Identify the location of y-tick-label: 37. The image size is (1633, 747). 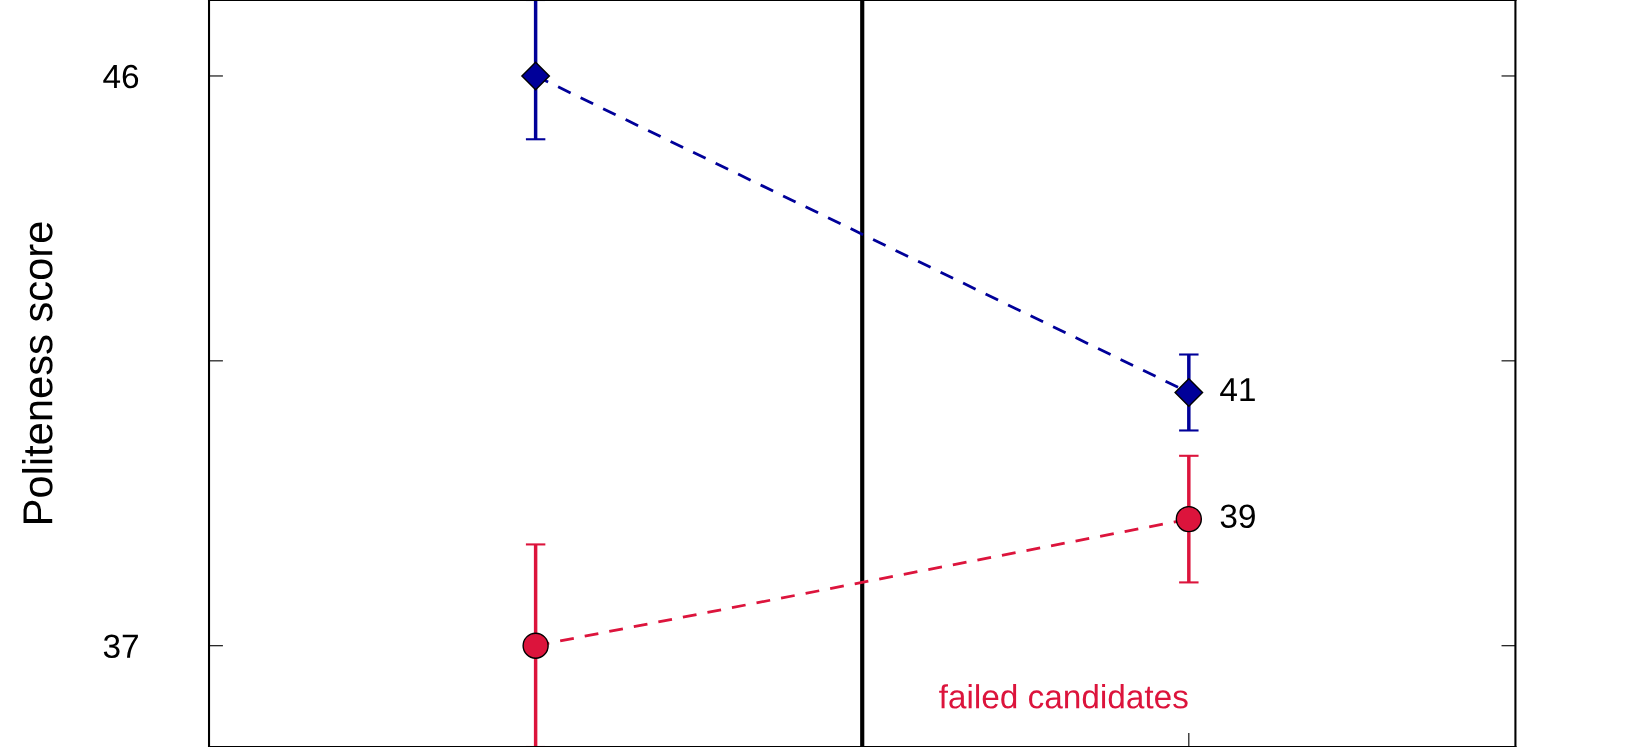
(120, 646).